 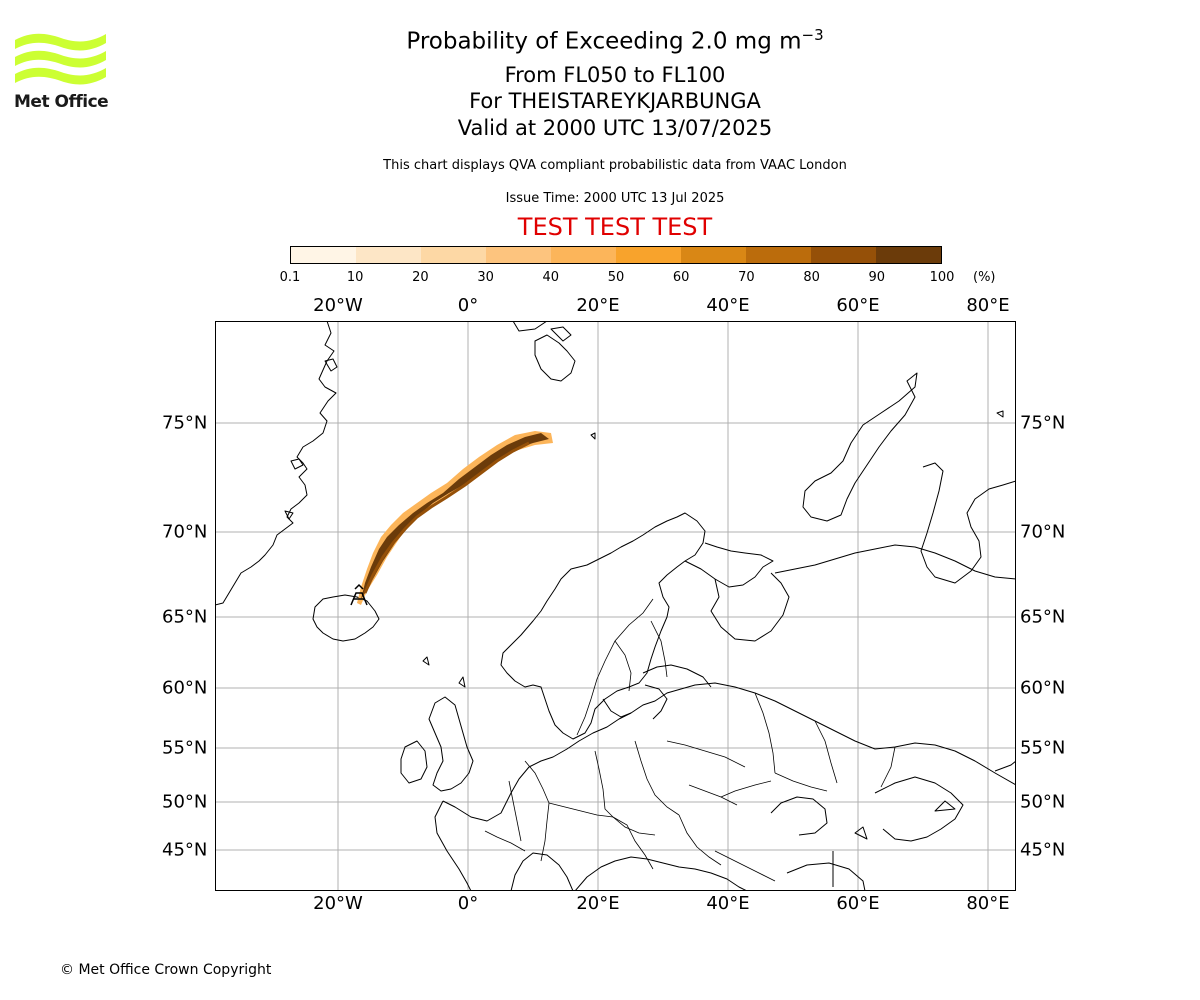 What do you see at coordinates (346, 618) in the screenshot?
I see `iceland-coast` at bounding box center [346, 618].